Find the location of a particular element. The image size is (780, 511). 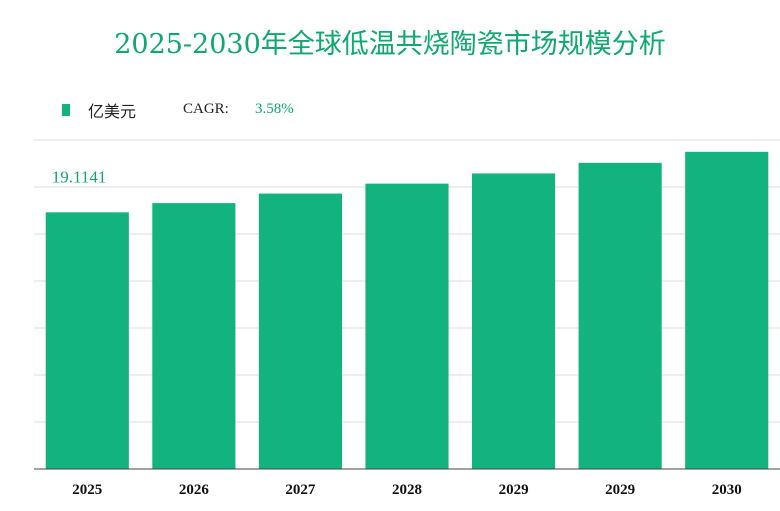

x-tick-label: 2027 is located at coordinates (300, 490).